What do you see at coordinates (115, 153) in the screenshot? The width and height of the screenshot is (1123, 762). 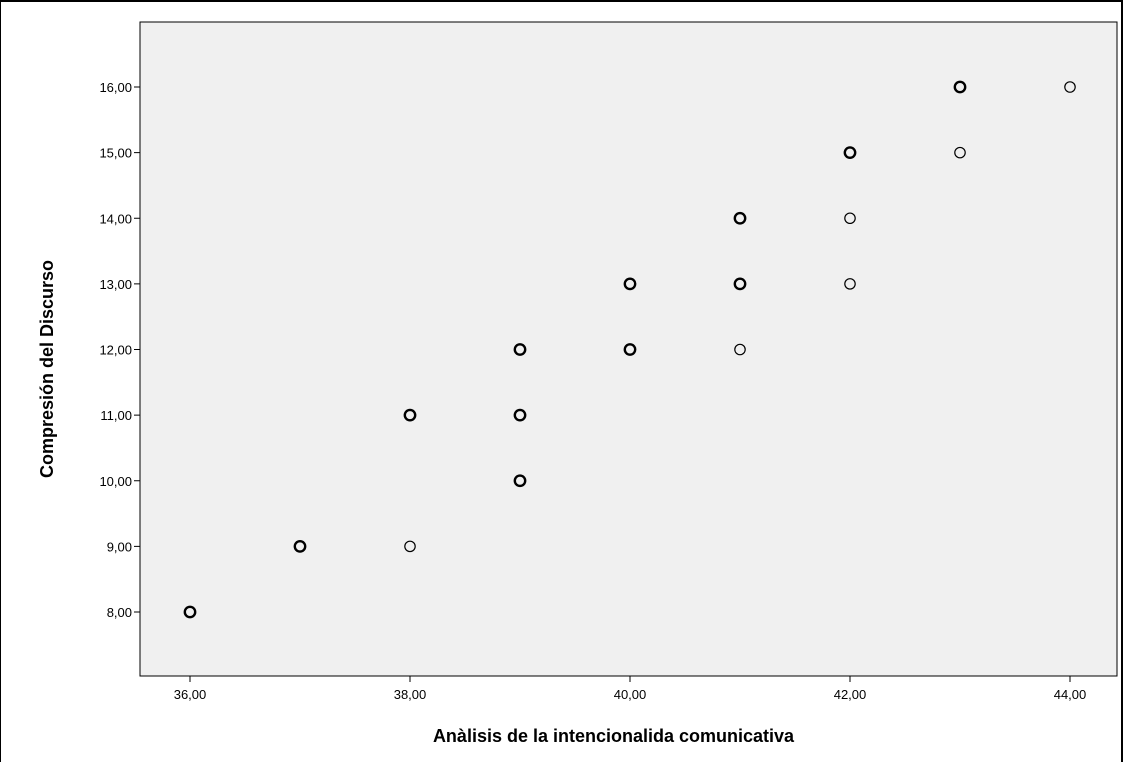 I see `y-tick-label: 15,00` at bounding box center [115, 153].